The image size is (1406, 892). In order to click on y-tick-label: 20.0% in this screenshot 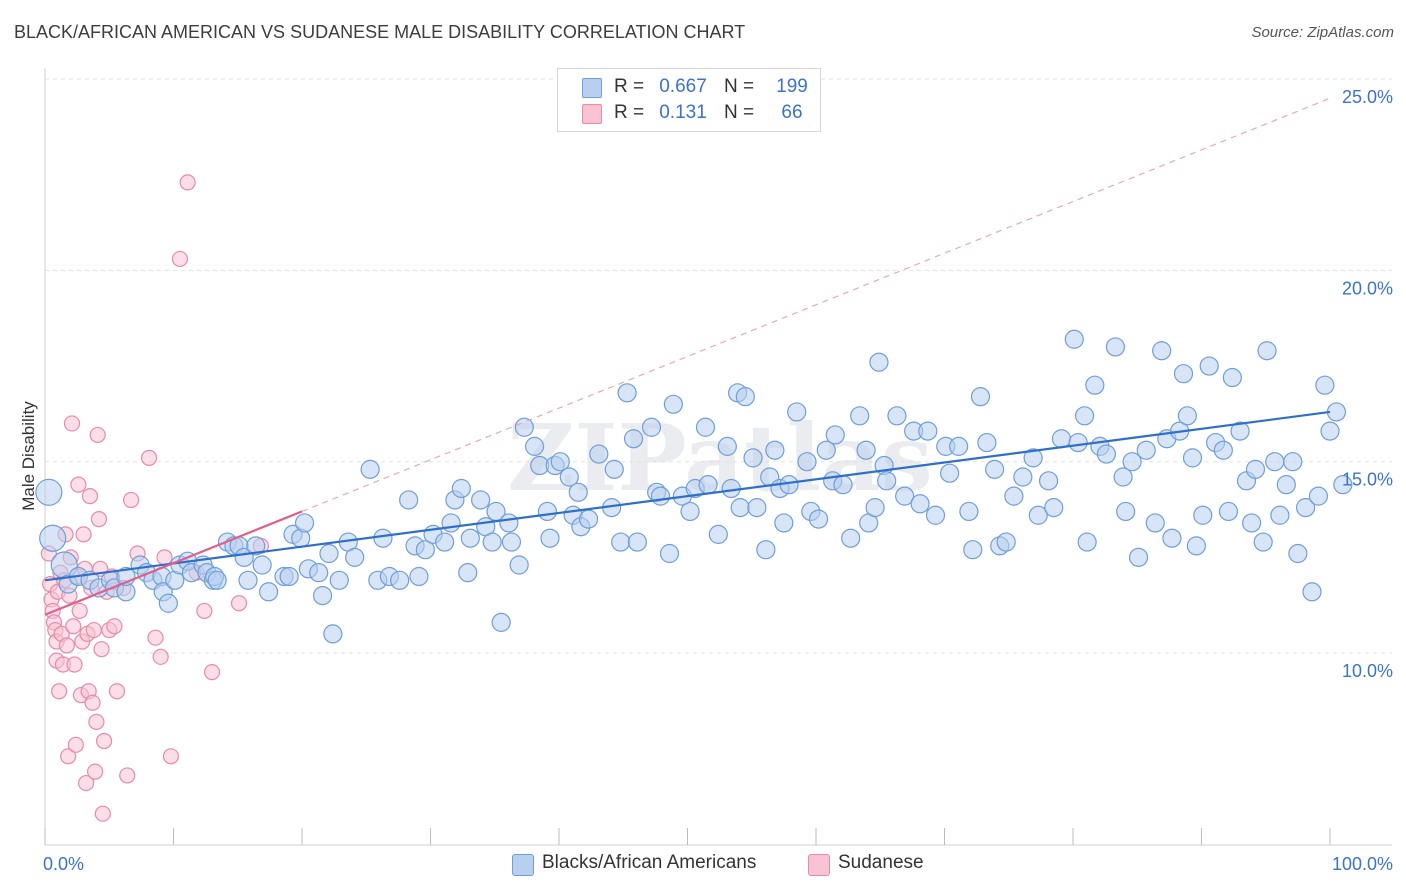, I will do `click(1367, 288)`.